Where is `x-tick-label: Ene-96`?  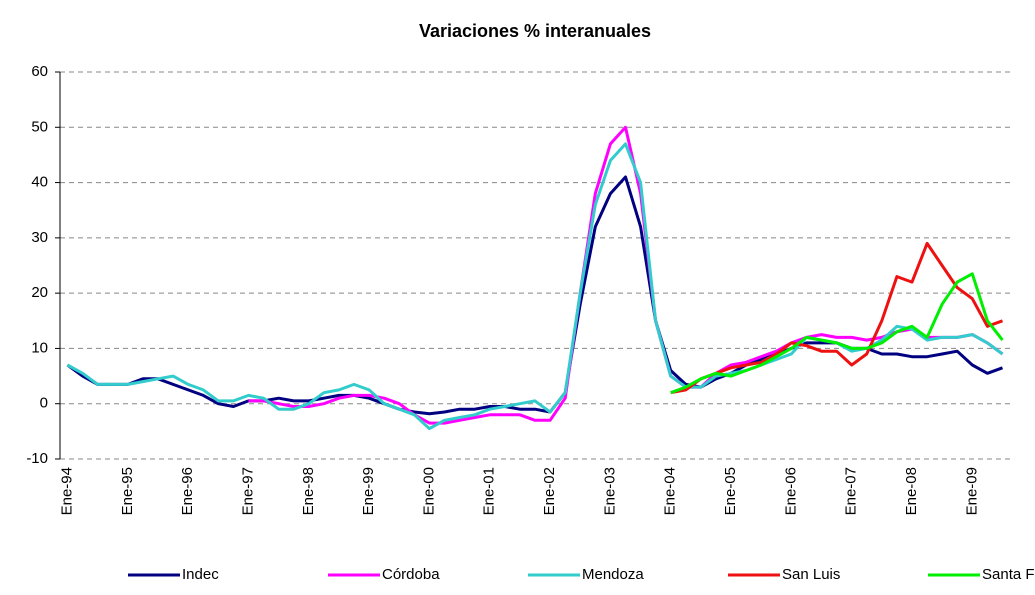
x-tick-label: Ene-96 is located at coordinates (187, 491).